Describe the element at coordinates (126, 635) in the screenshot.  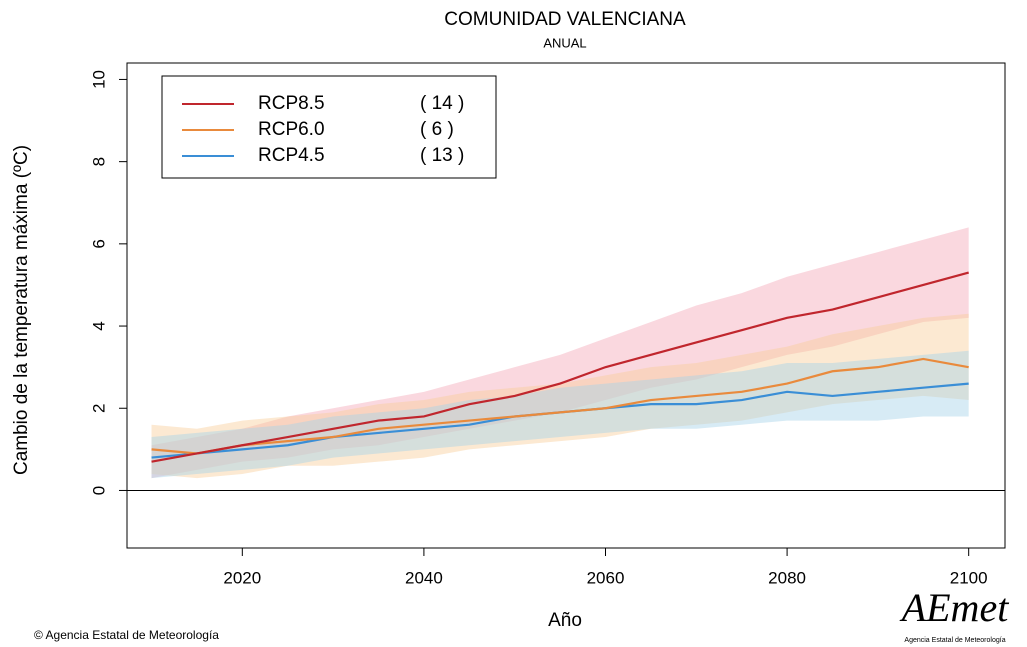
I see `source: © Agencia Estatal de Meteorología` at that location.